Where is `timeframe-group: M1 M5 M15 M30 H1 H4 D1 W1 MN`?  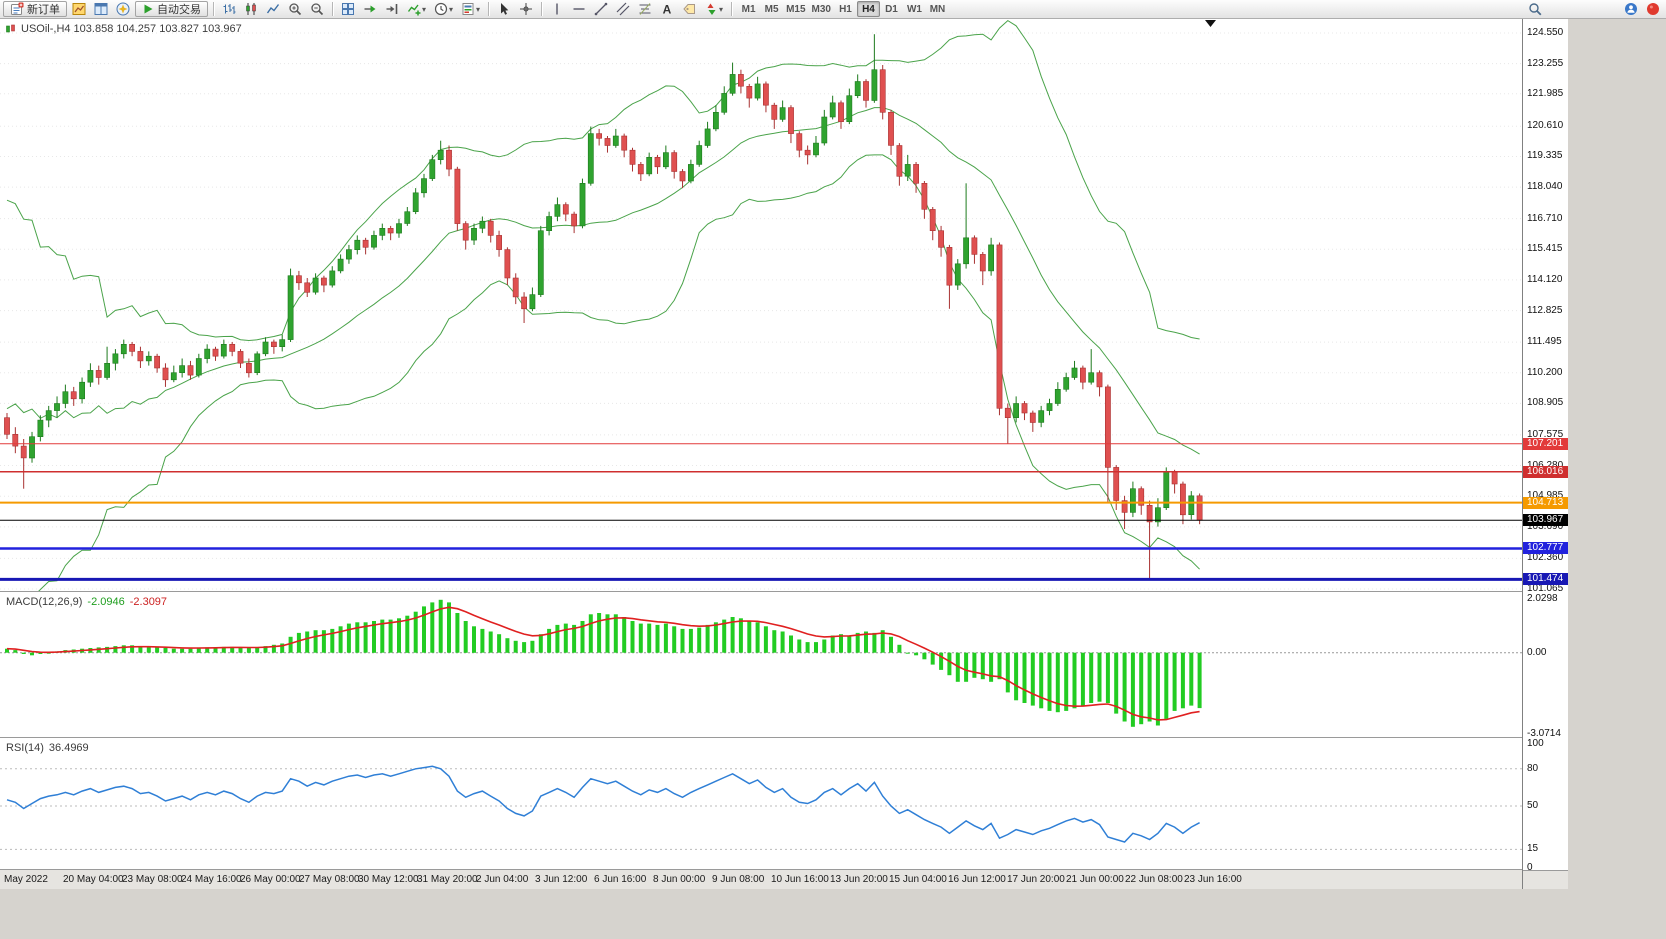
timeframe-group: M1 M5 M15 M30 H1 H4 D1 W1 MN is located at coordinates (843, 9).